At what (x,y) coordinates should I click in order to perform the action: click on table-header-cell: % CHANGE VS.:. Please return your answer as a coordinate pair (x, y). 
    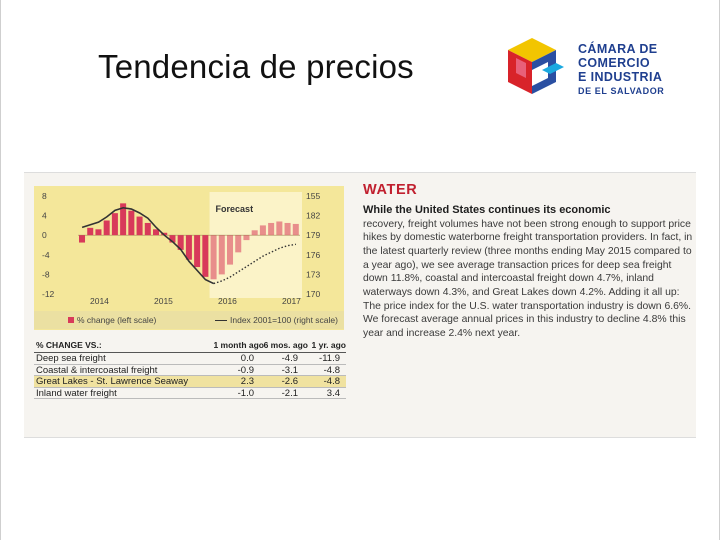
    Looking at the image, I should click on (69, 345).